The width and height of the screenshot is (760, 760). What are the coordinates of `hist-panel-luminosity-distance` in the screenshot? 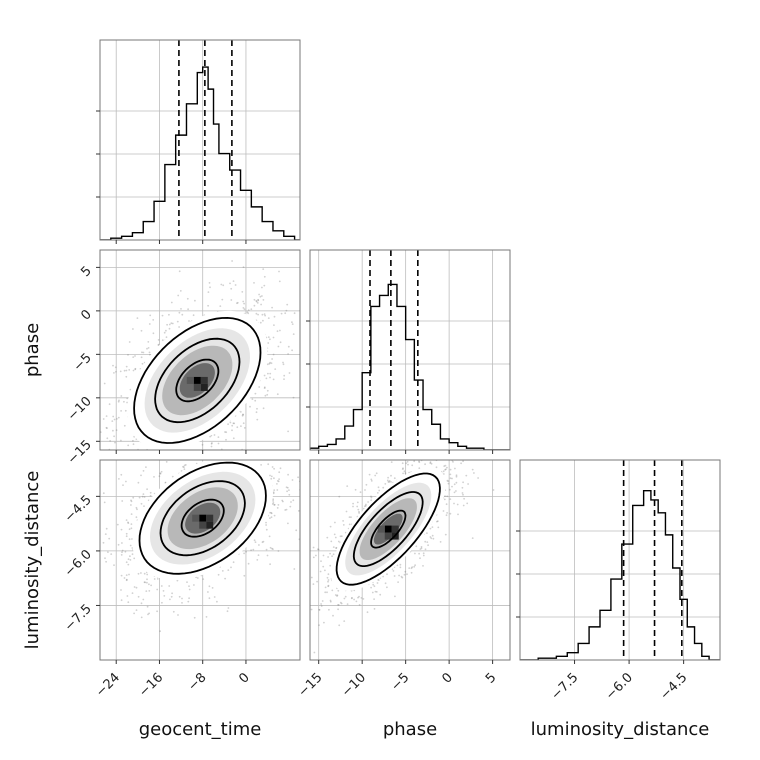 It's located at (618, 561).